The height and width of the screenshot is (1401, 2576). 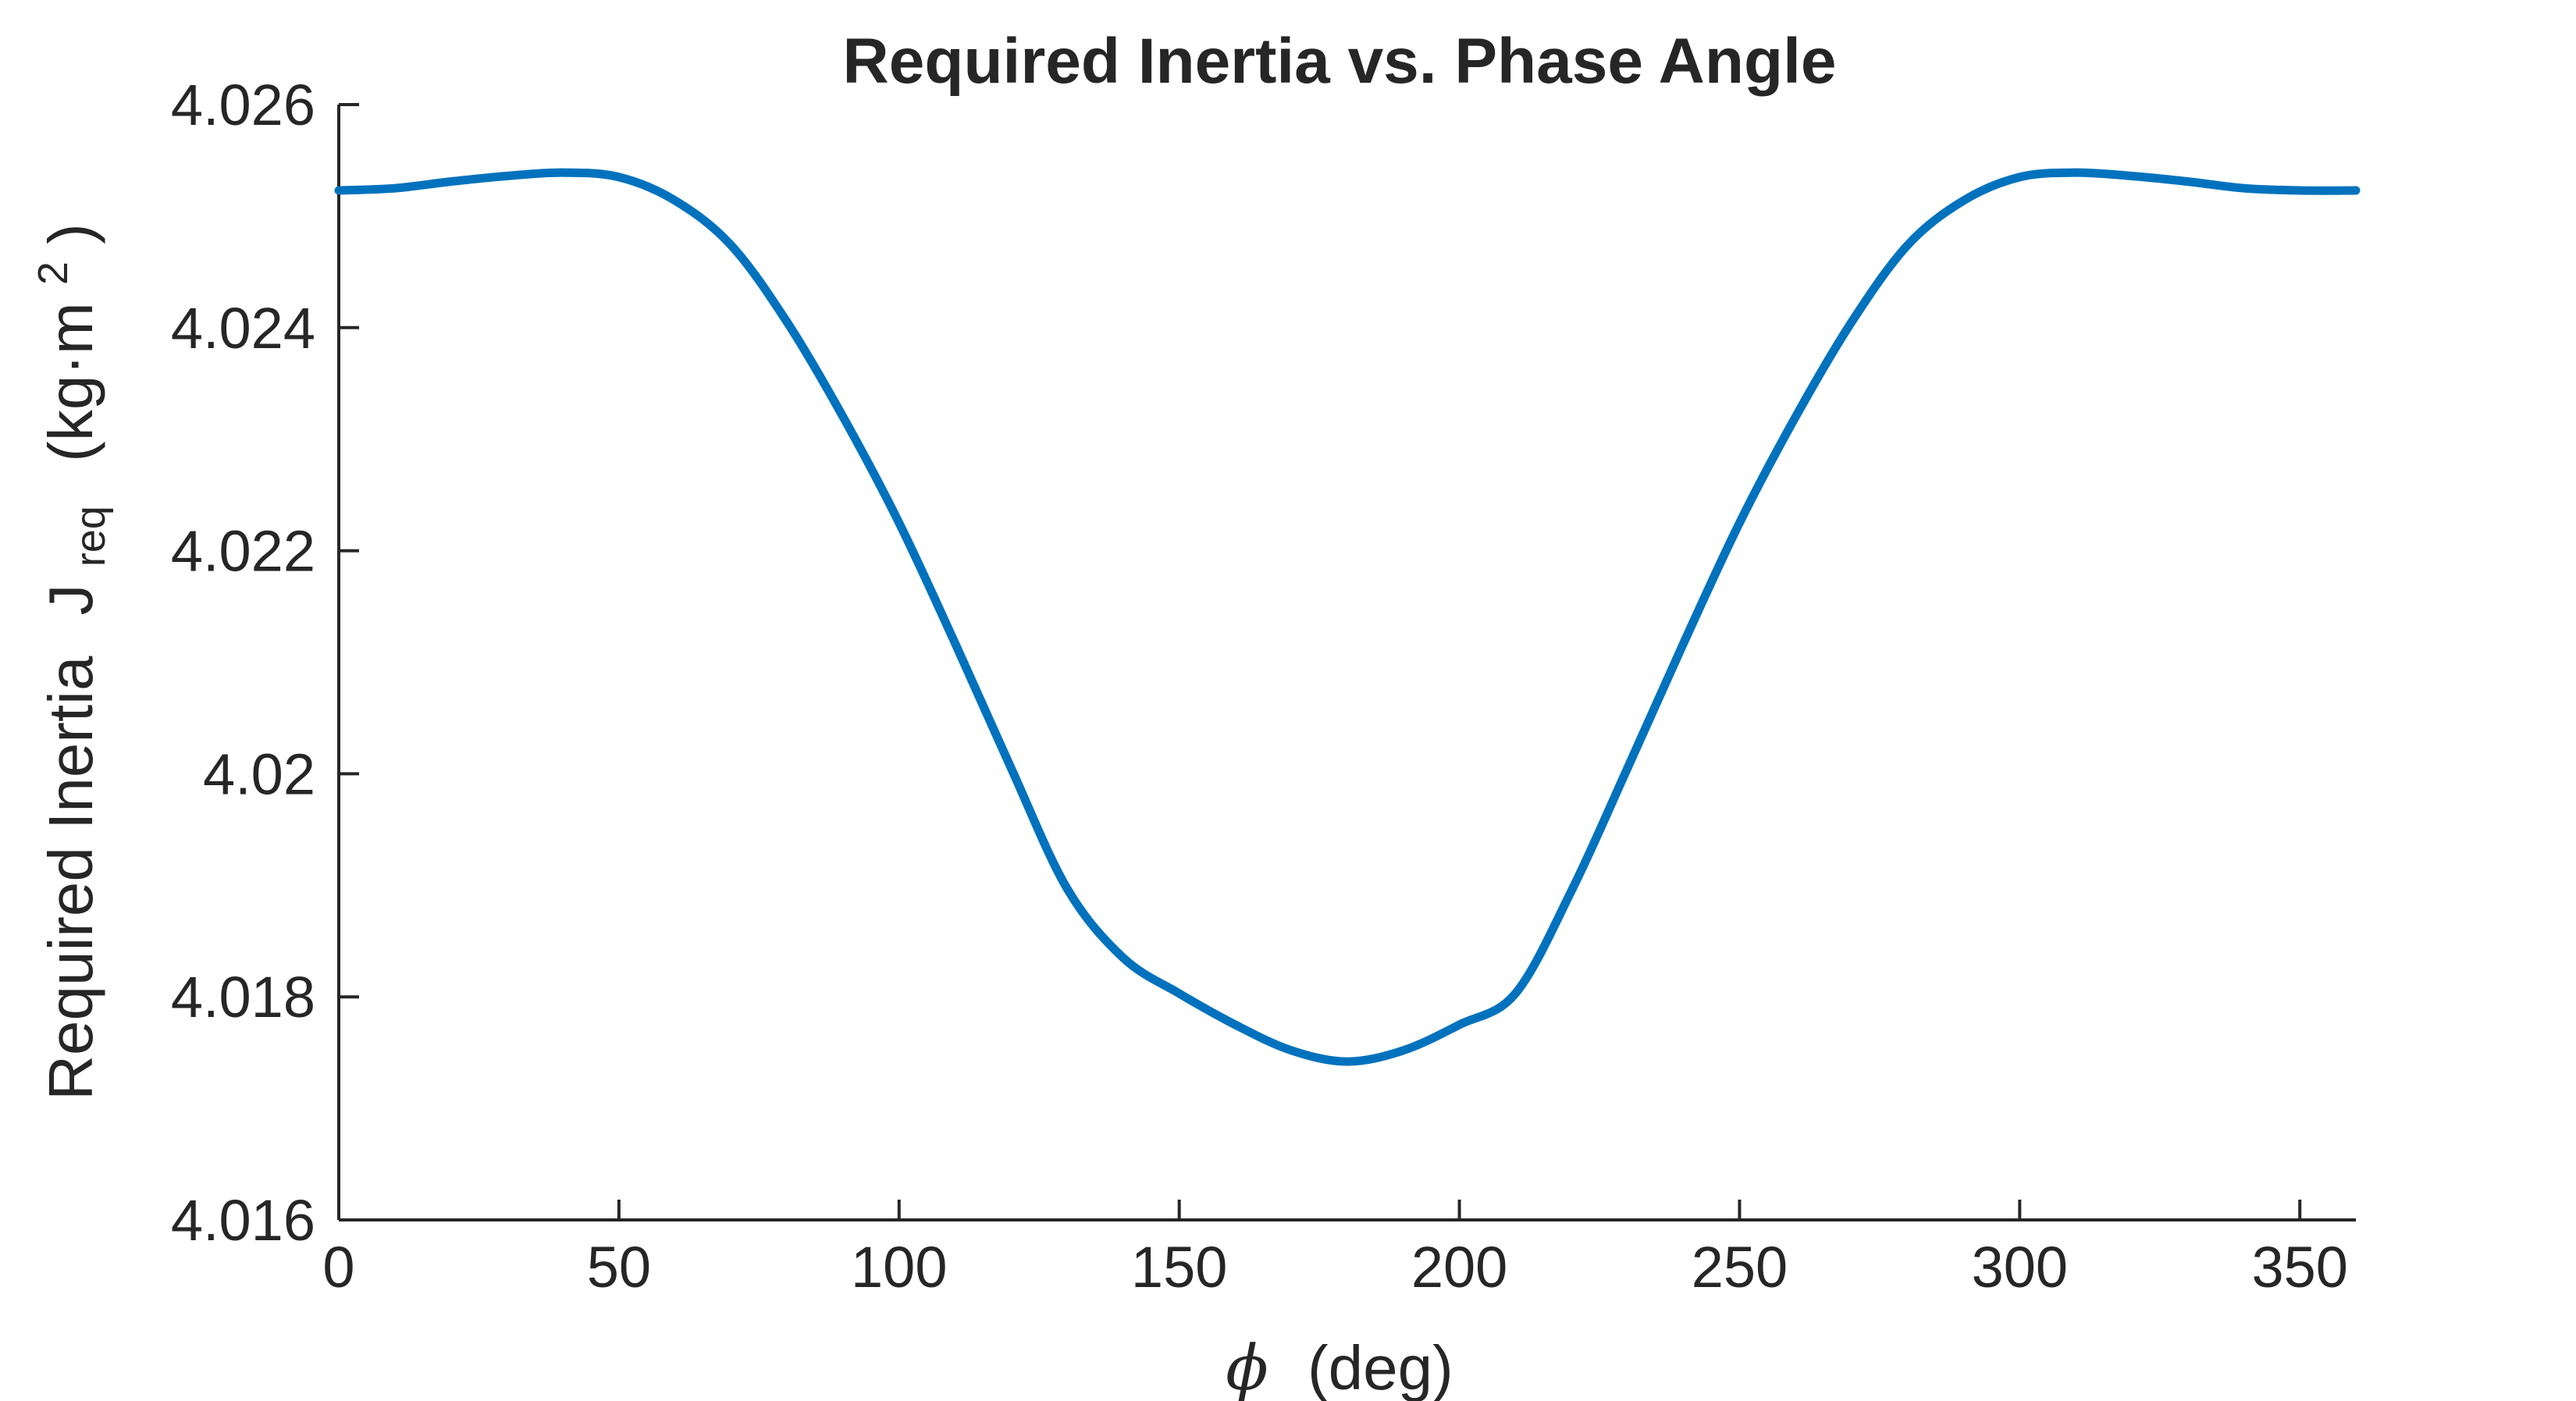 What do you see at coordinates (1380, 1367) in the screenshot?
I see `x-axis-unit: (deg)` at bounding box center [1380, 1367].